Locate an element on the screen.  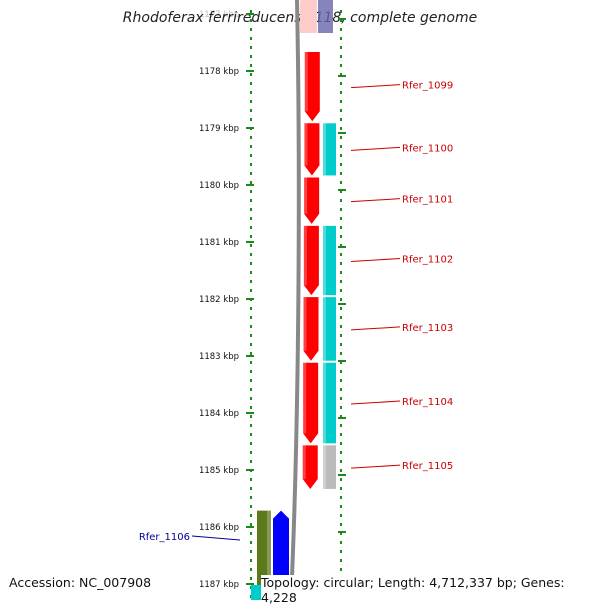
tick-label: 1181 kbp is located at coordinates (219, 243).